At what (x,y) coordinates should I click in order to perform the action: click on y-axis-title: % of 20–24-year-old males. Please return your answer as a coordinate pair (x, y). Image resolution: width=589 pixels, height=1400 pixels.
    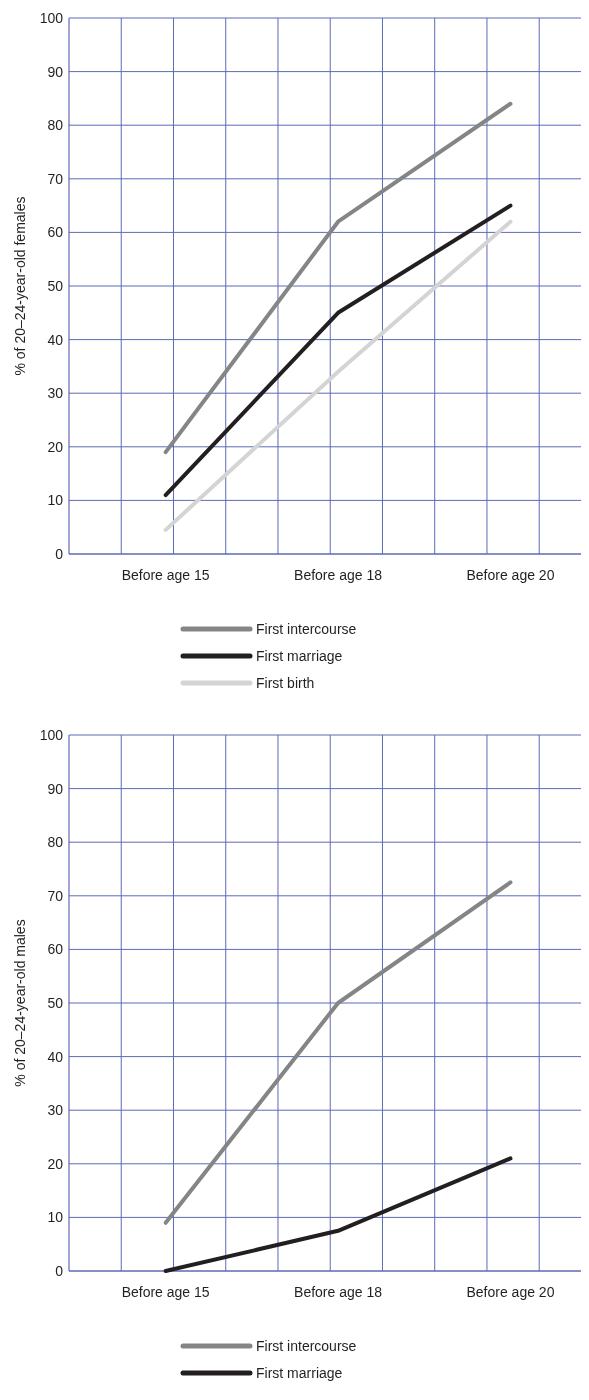
    Looking at the image, I should click on (20, 1003).